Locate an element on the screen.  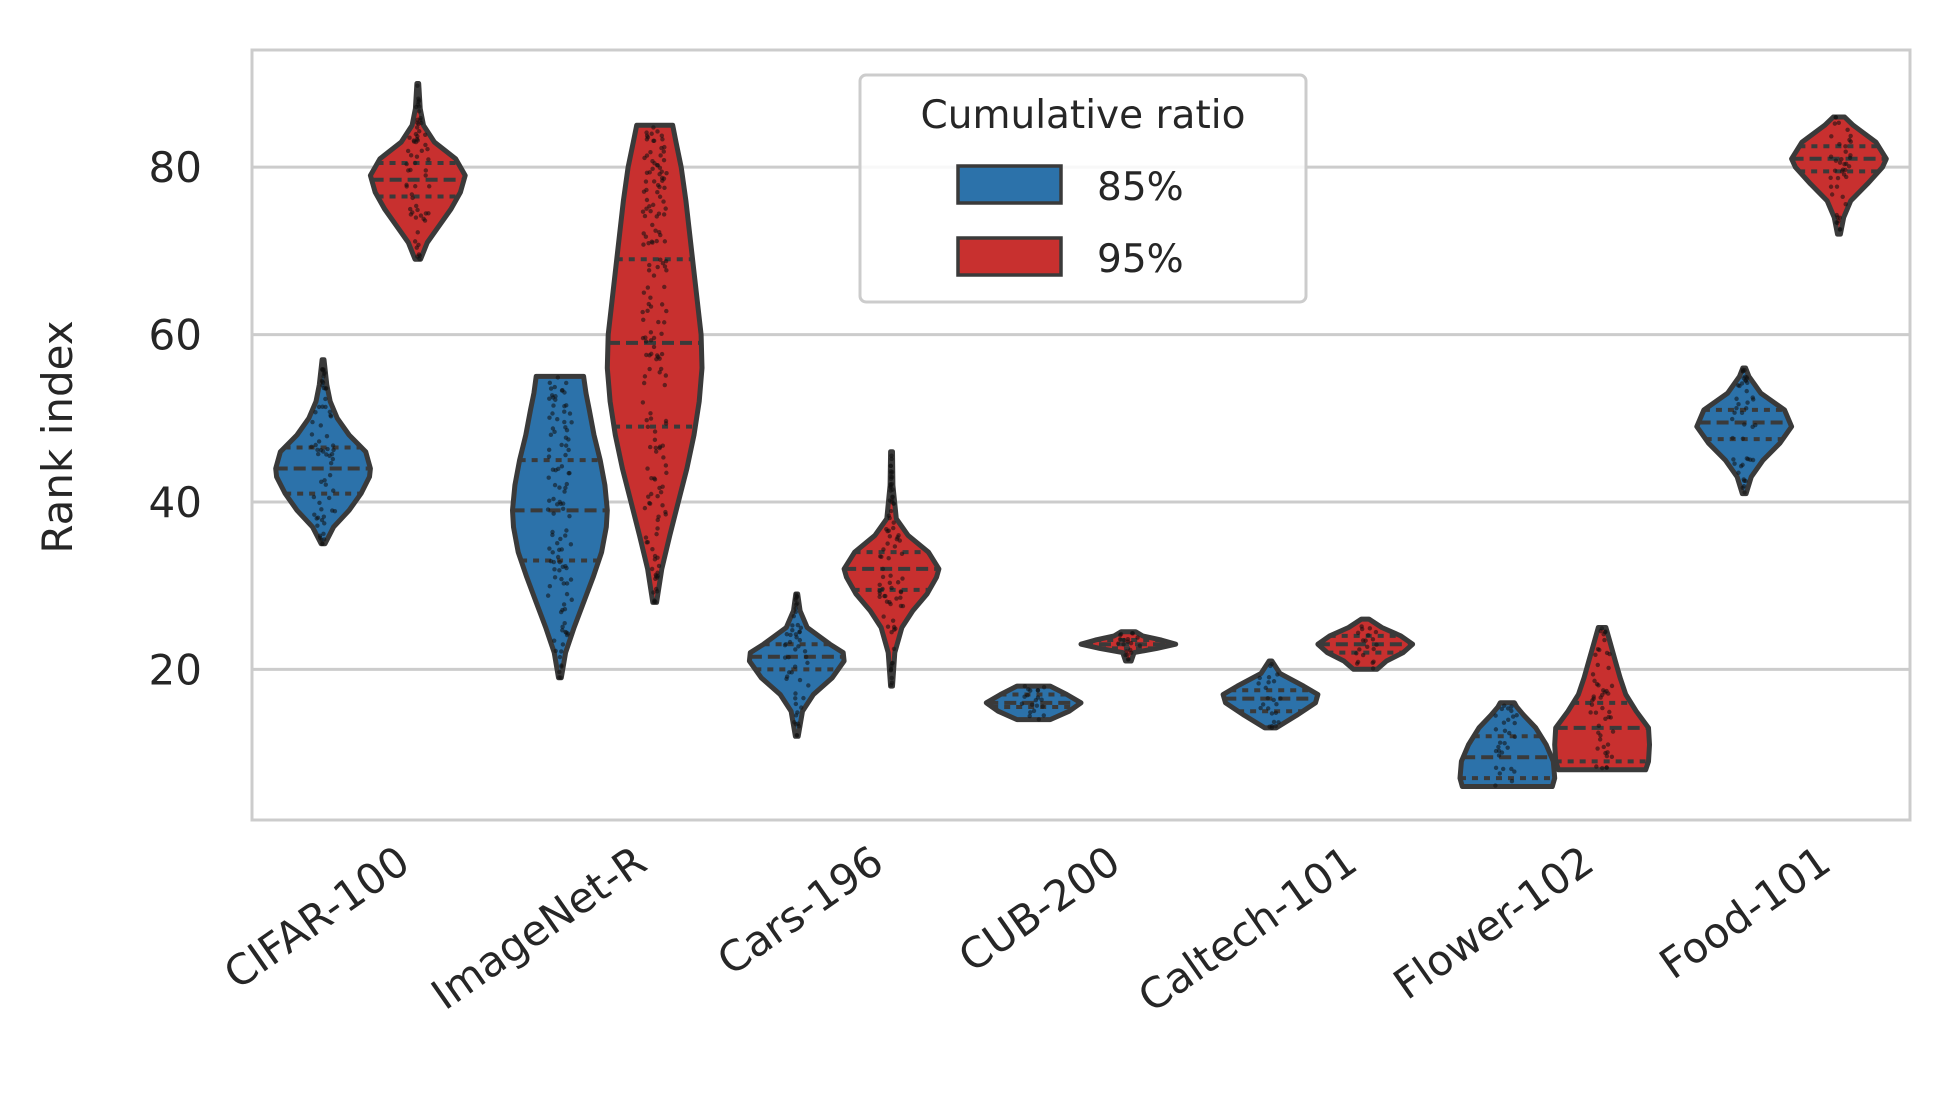
y-tick-label: 20 is located at coordinates (175, 669).